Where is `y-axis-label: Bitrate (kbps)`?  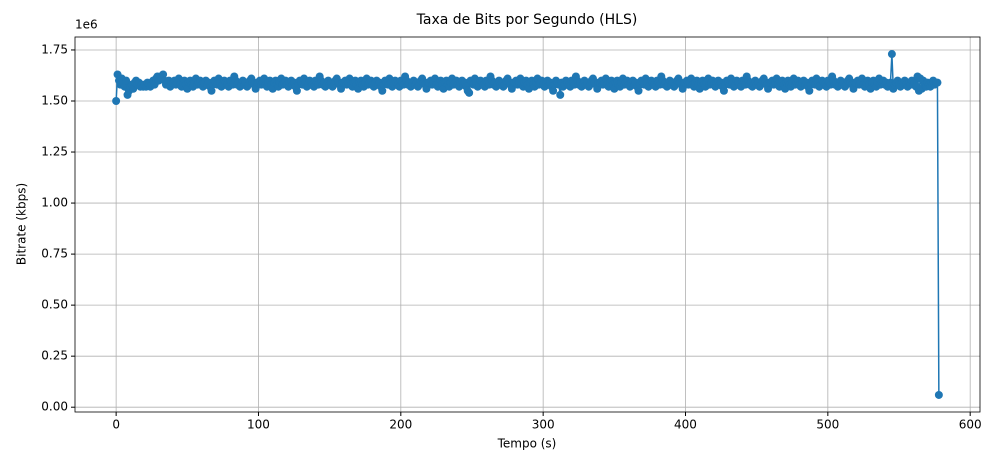 y-axis-label: Bitrate (kbps) is located at coordinates (22, 224).